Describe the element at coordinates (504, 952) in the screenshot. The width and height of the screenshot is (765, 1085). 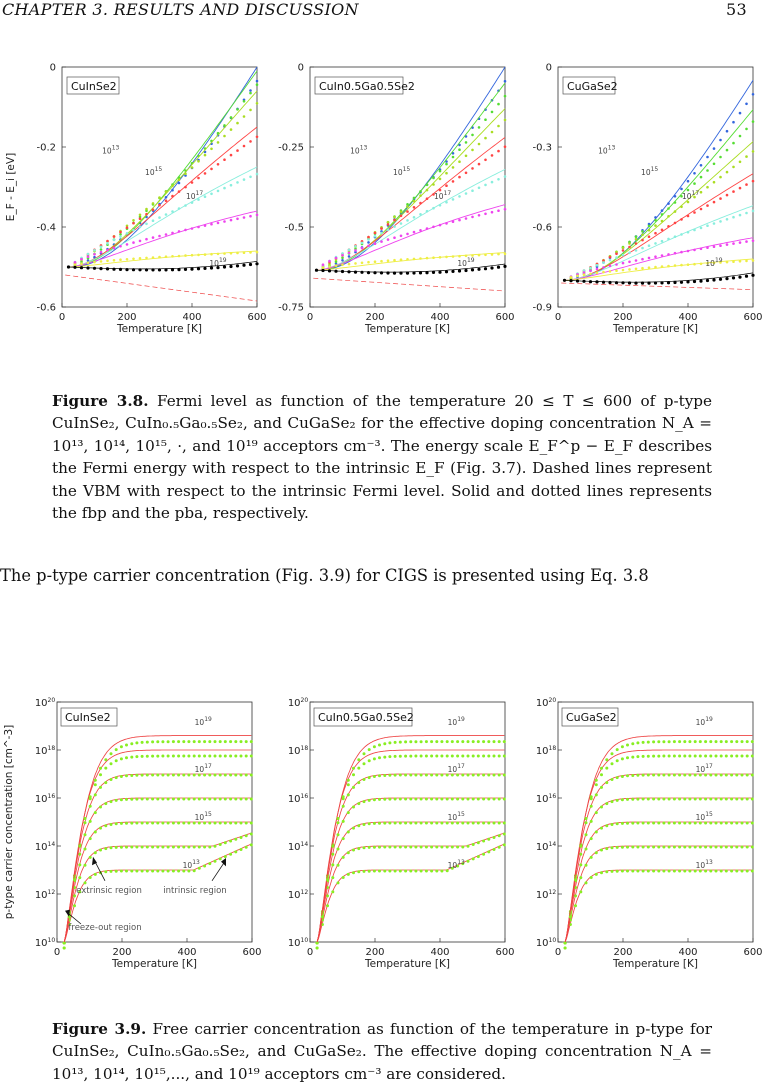
I see `x-tick-label: 600` at that location.